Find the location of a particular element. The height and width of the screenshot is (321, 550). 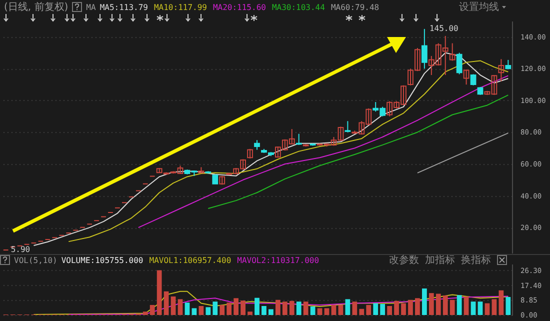

text: MA60:79.48 is located at coordinates (355, 7).